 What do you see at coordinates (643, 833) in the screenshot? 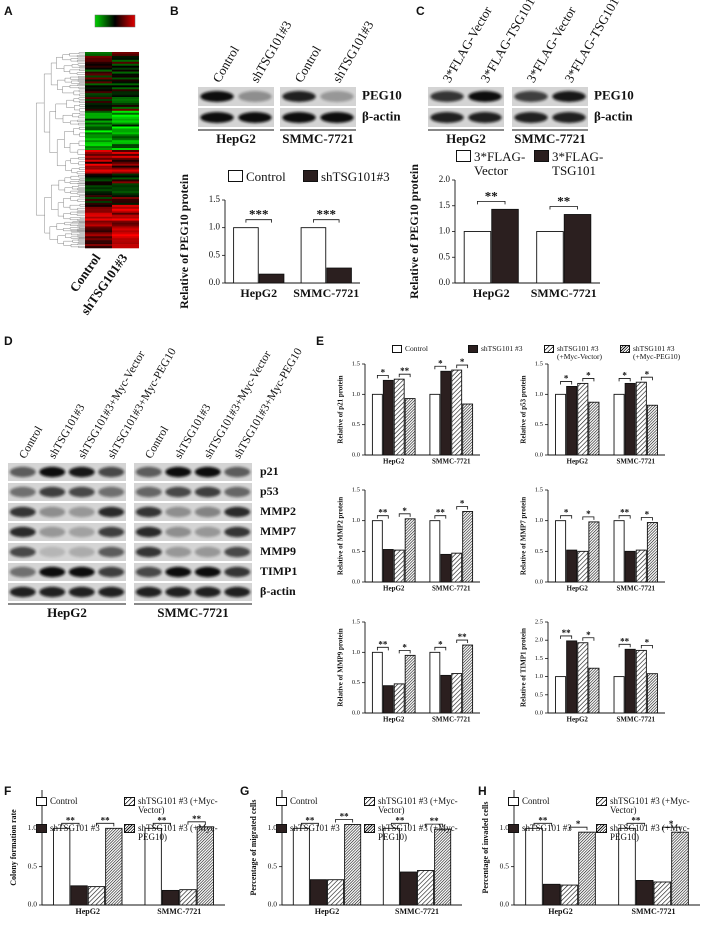
I see `legend-item: shTSG101 #3 (+Myc-PEG10)` at bounding box center [643, 833].